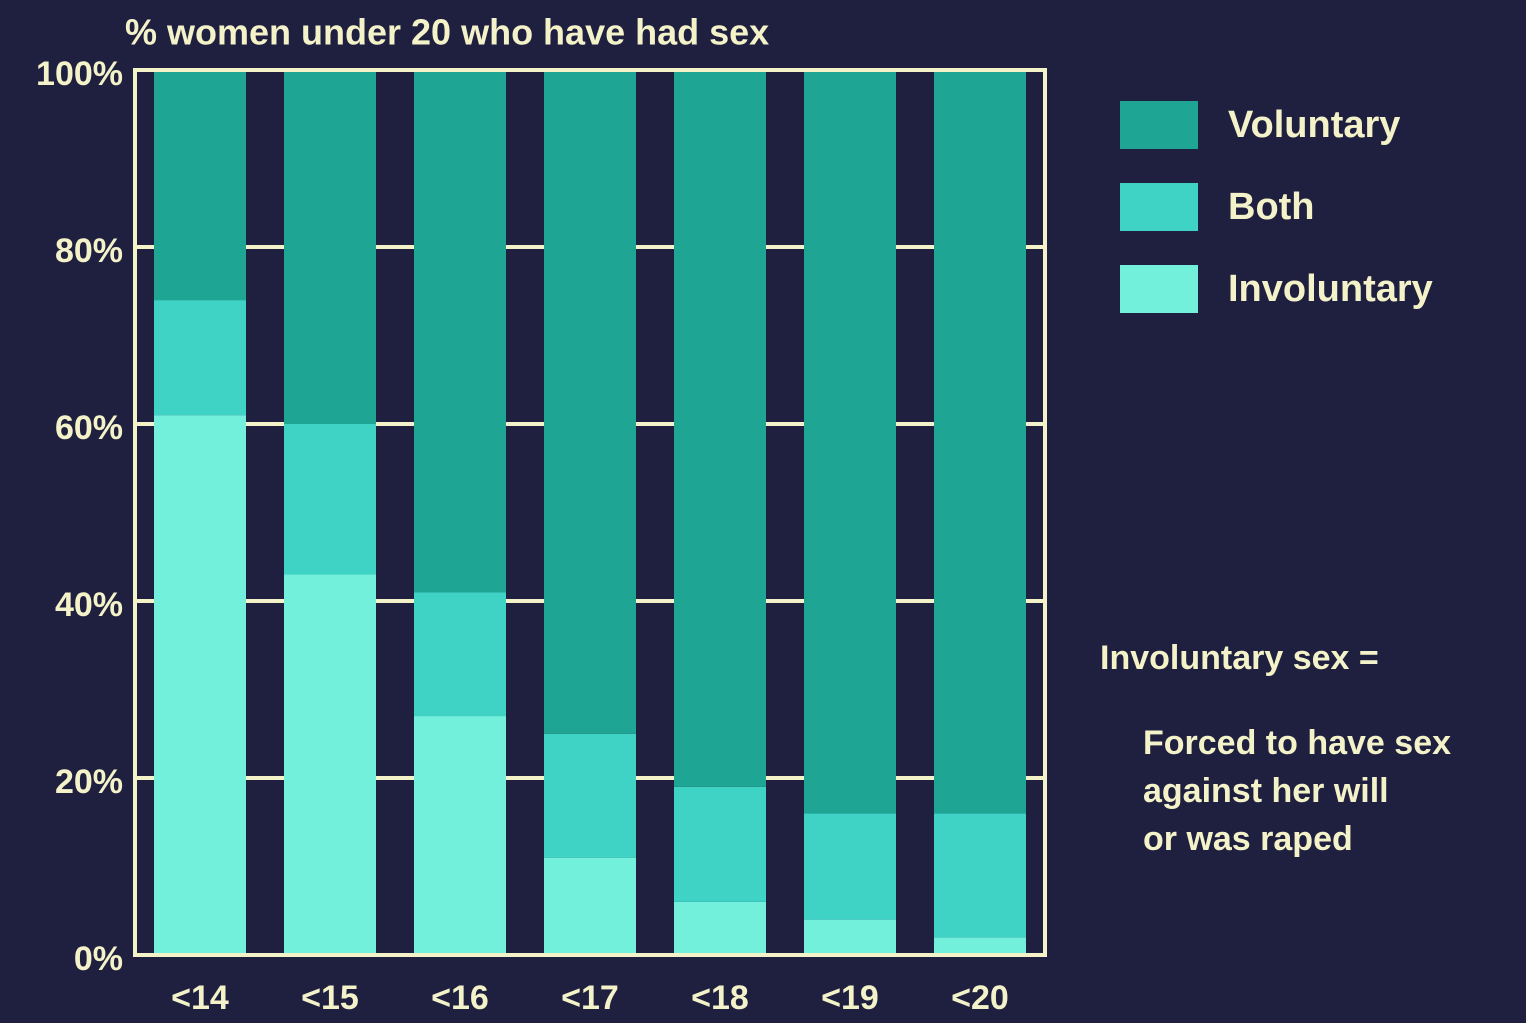 The image size is (1526, 1023). I want to click on y-tick-label: 20%, so click(89, 782).